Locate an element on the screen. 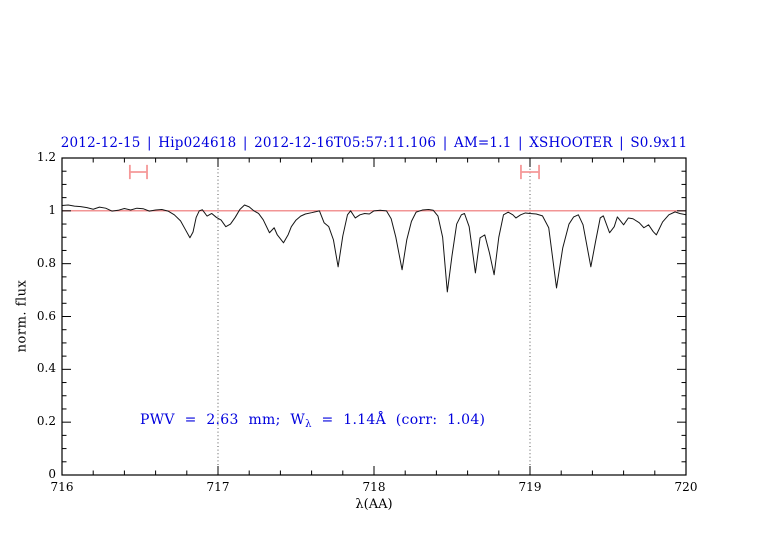 The height and width of the screenshot is (542, 782). y-tick-label-1: 1 is located at coordinates (52, 209).